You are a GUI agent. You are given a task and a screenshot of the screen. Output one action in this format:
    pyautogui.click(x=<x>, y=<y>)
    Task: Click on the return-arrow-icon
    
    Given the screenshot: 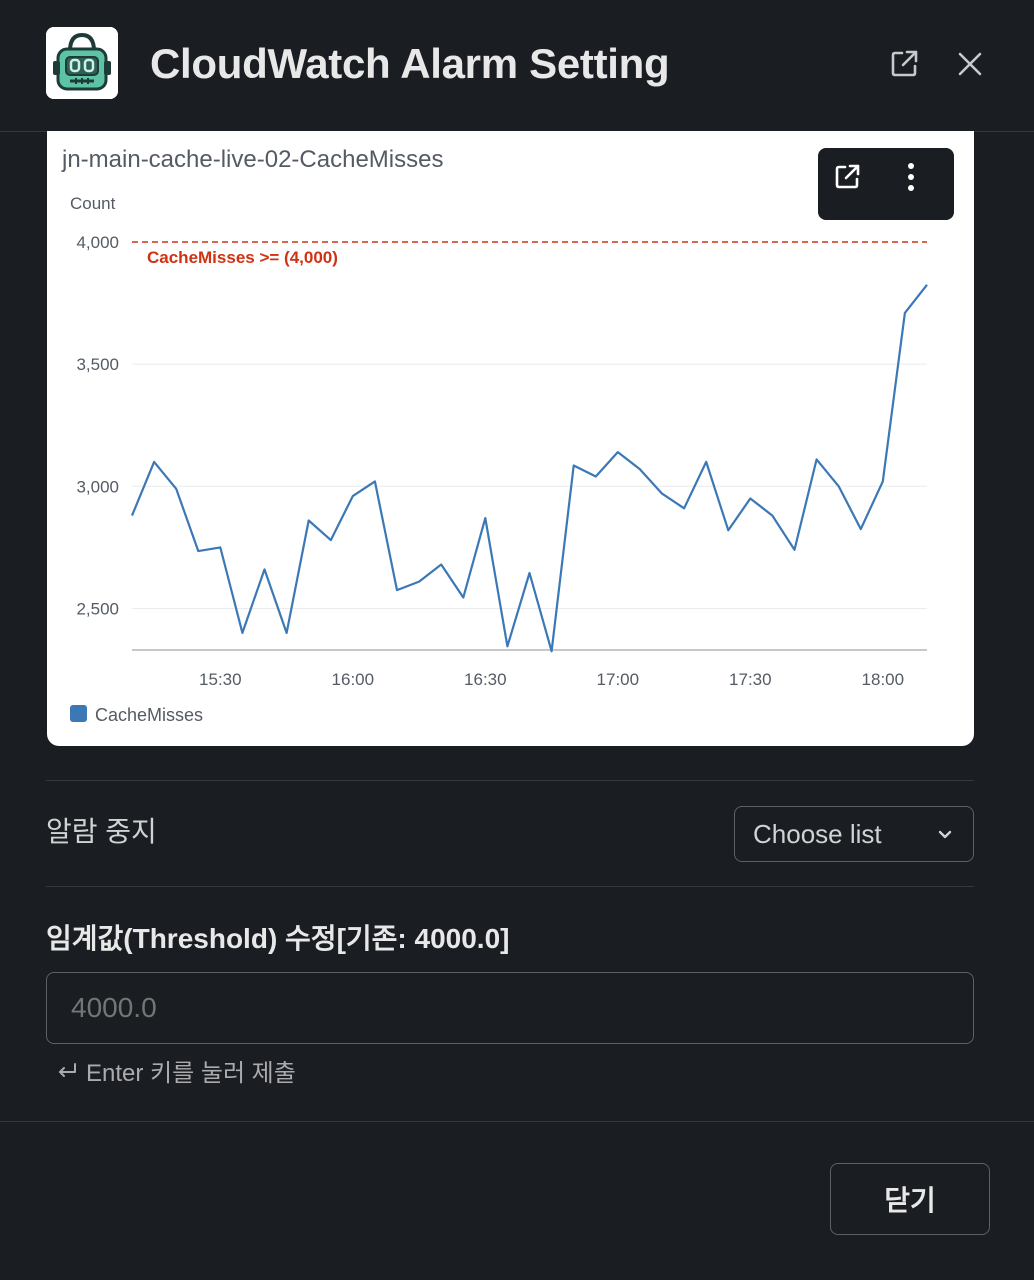 What is the action you would take?
    pyautogui.click(x=67, y=1069)
    